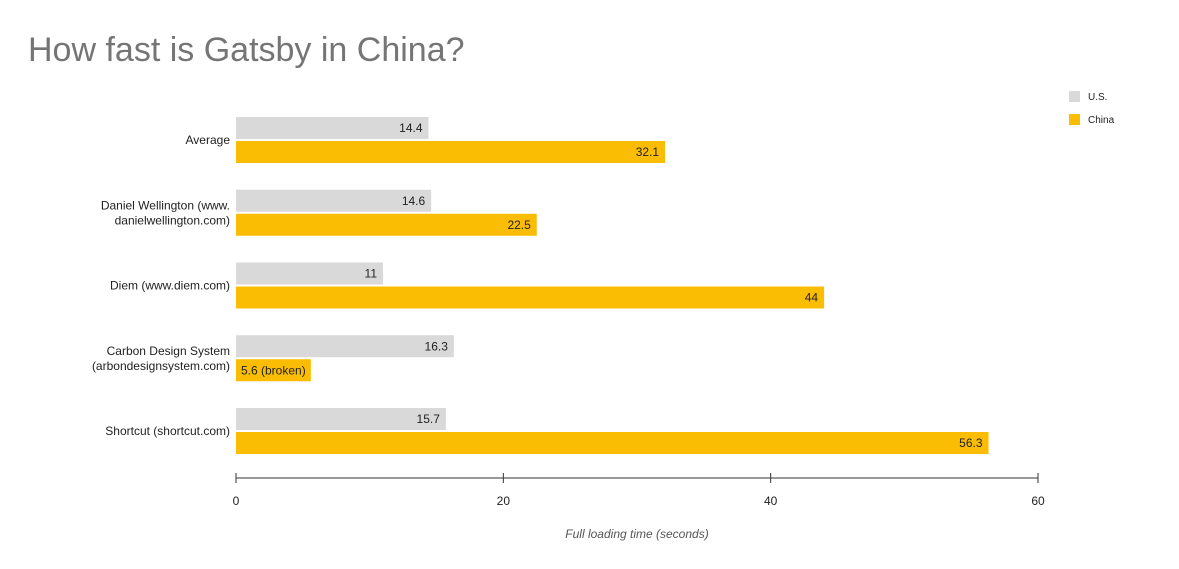 The height and width of the screenshot is (569, 1179). Describe the element at coordinates (771, 501) in the screenshot. I see `x-tick-label: 40` at that location.